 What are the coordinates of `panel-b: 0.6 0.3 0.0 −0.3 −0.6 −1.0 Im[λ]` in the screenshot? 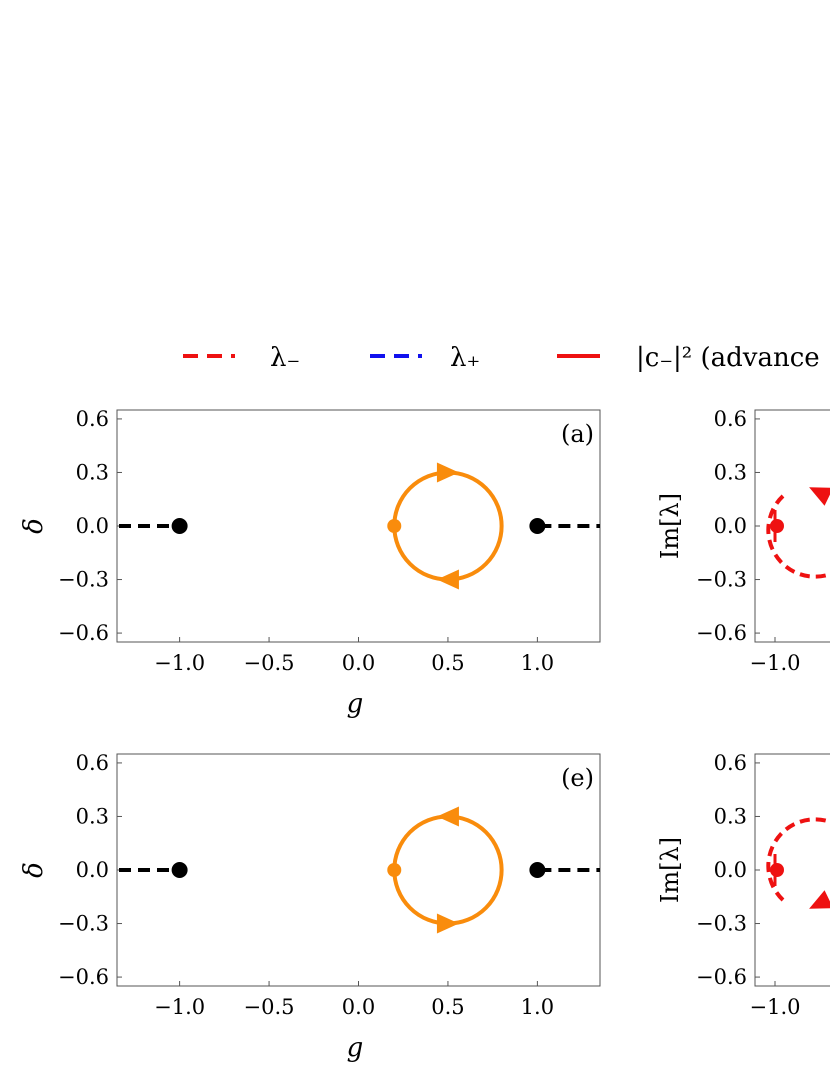 It's located at (743, 541).